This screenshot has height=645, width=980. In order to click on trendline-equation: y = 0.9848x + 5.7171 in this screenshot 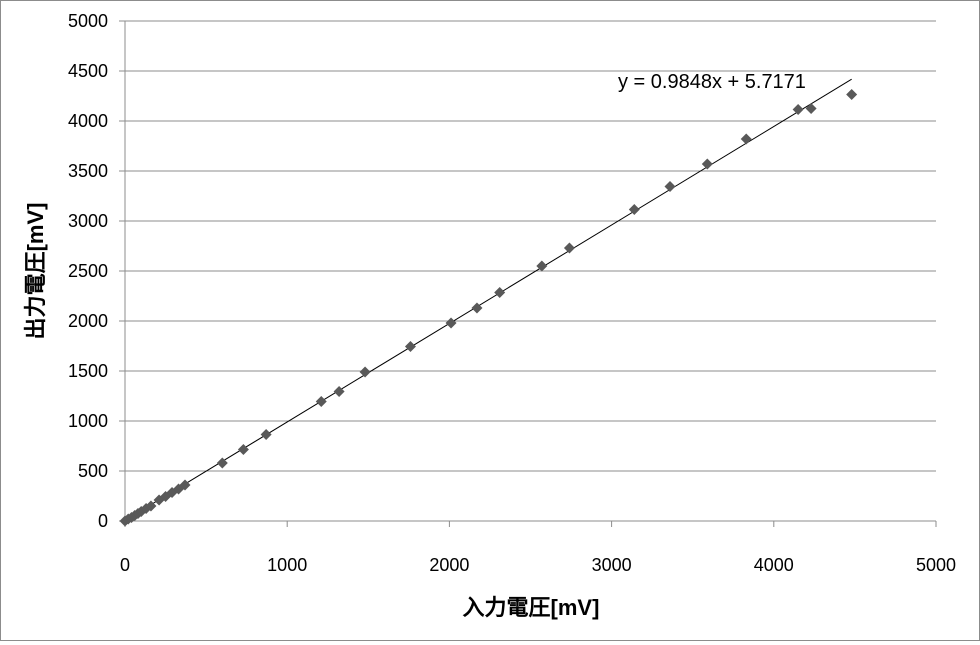, I will do `click(712, 82)`.